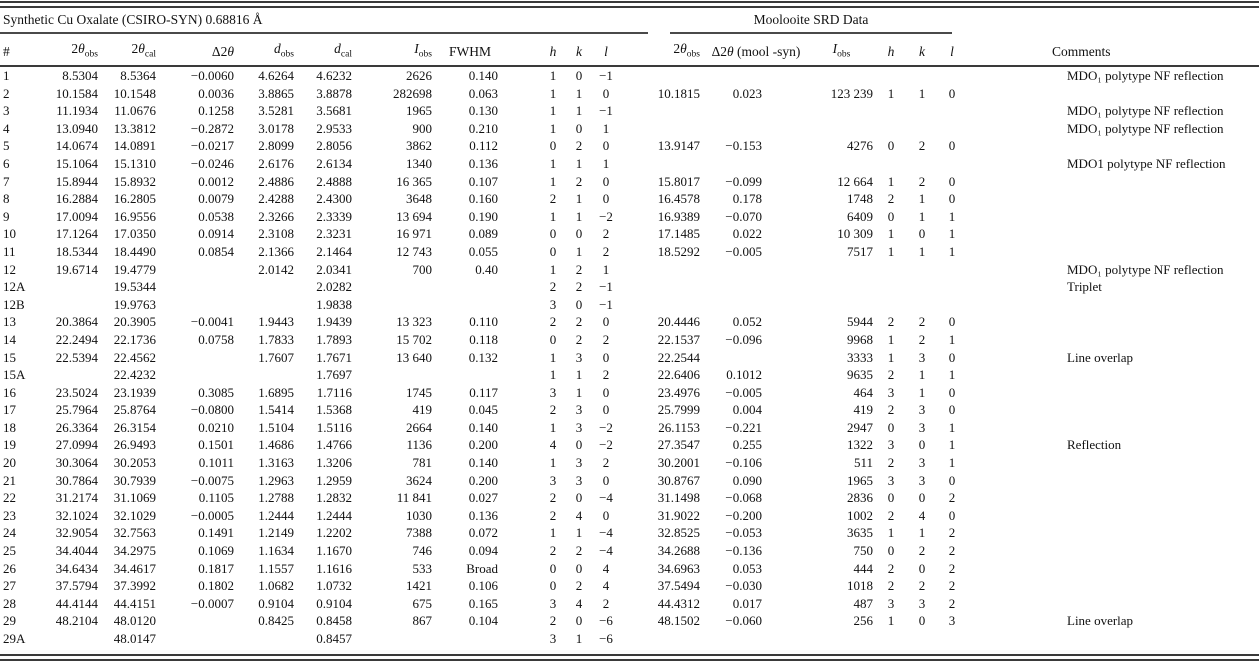 The height and width of the screenshot is (669, 1259). I want to click on cell-delta-2theta: −0.0800, so click(212, 410).